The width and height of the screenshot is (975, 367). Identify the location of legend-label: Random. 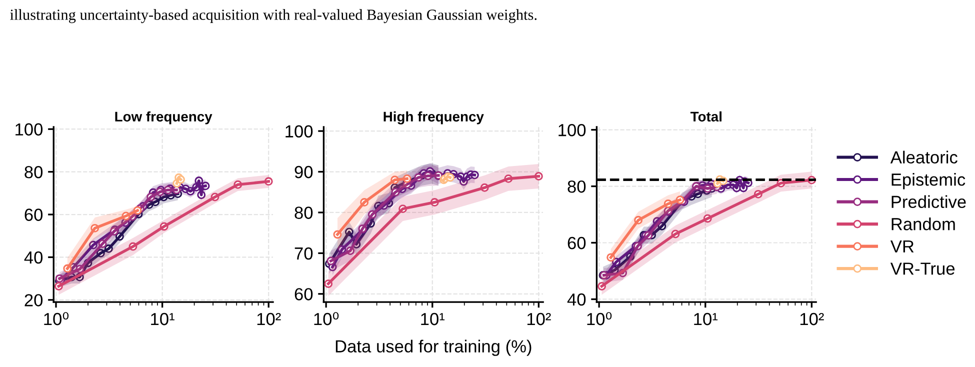
(923, 224).